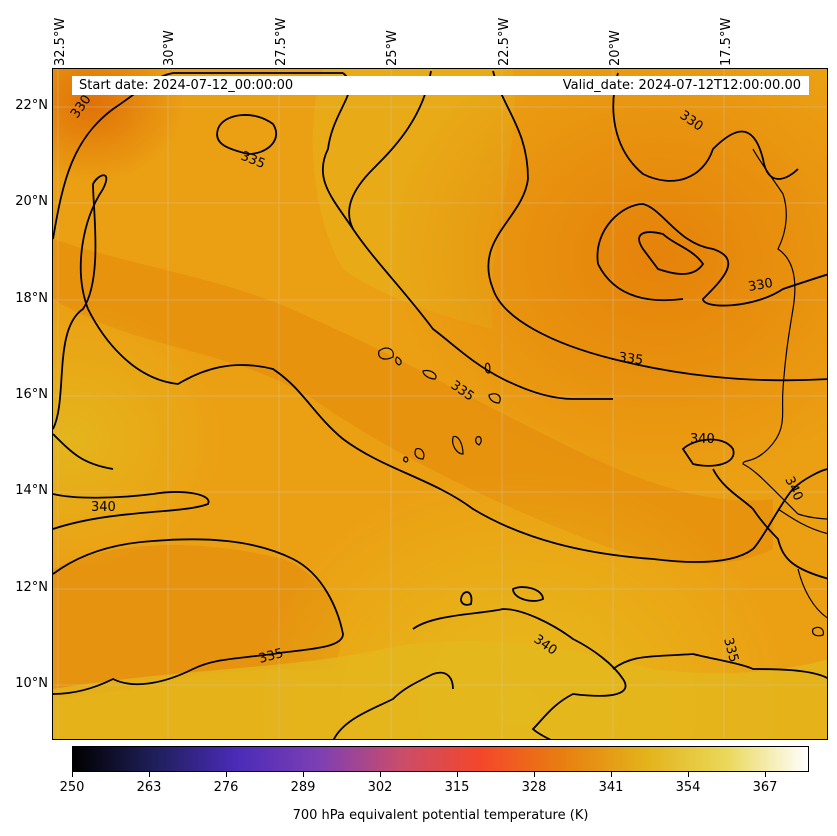 This screenshot has width=837, height=836. What do you see at coordinates (398, 361) in the screenshot?
I see `island-sao-vicente` at bounding box center [398, 361].